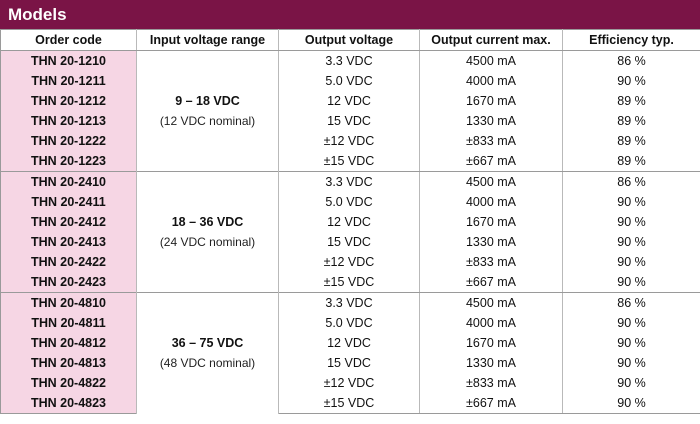 This screenshot has width=700, height=424. What do you see at coordinates (68, 181) in the screenshot?
I see `order-code-cell: THN 20-2410` at bounding box center [68, 181].